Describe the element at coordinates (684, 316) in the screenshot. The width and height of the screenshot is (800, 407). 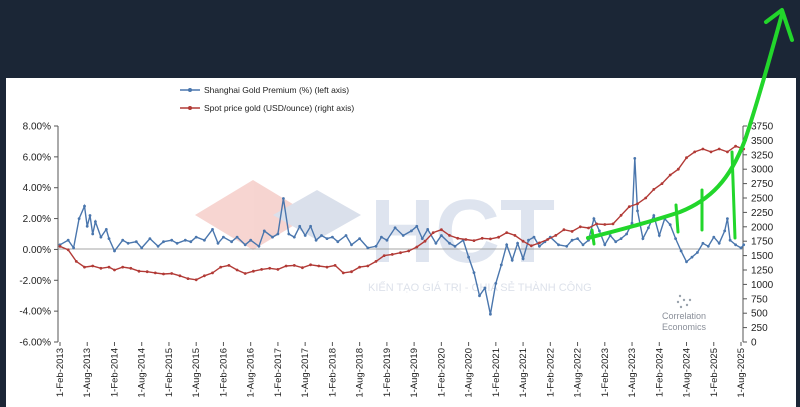
I see `brand-line-1: Correlation` at that location.